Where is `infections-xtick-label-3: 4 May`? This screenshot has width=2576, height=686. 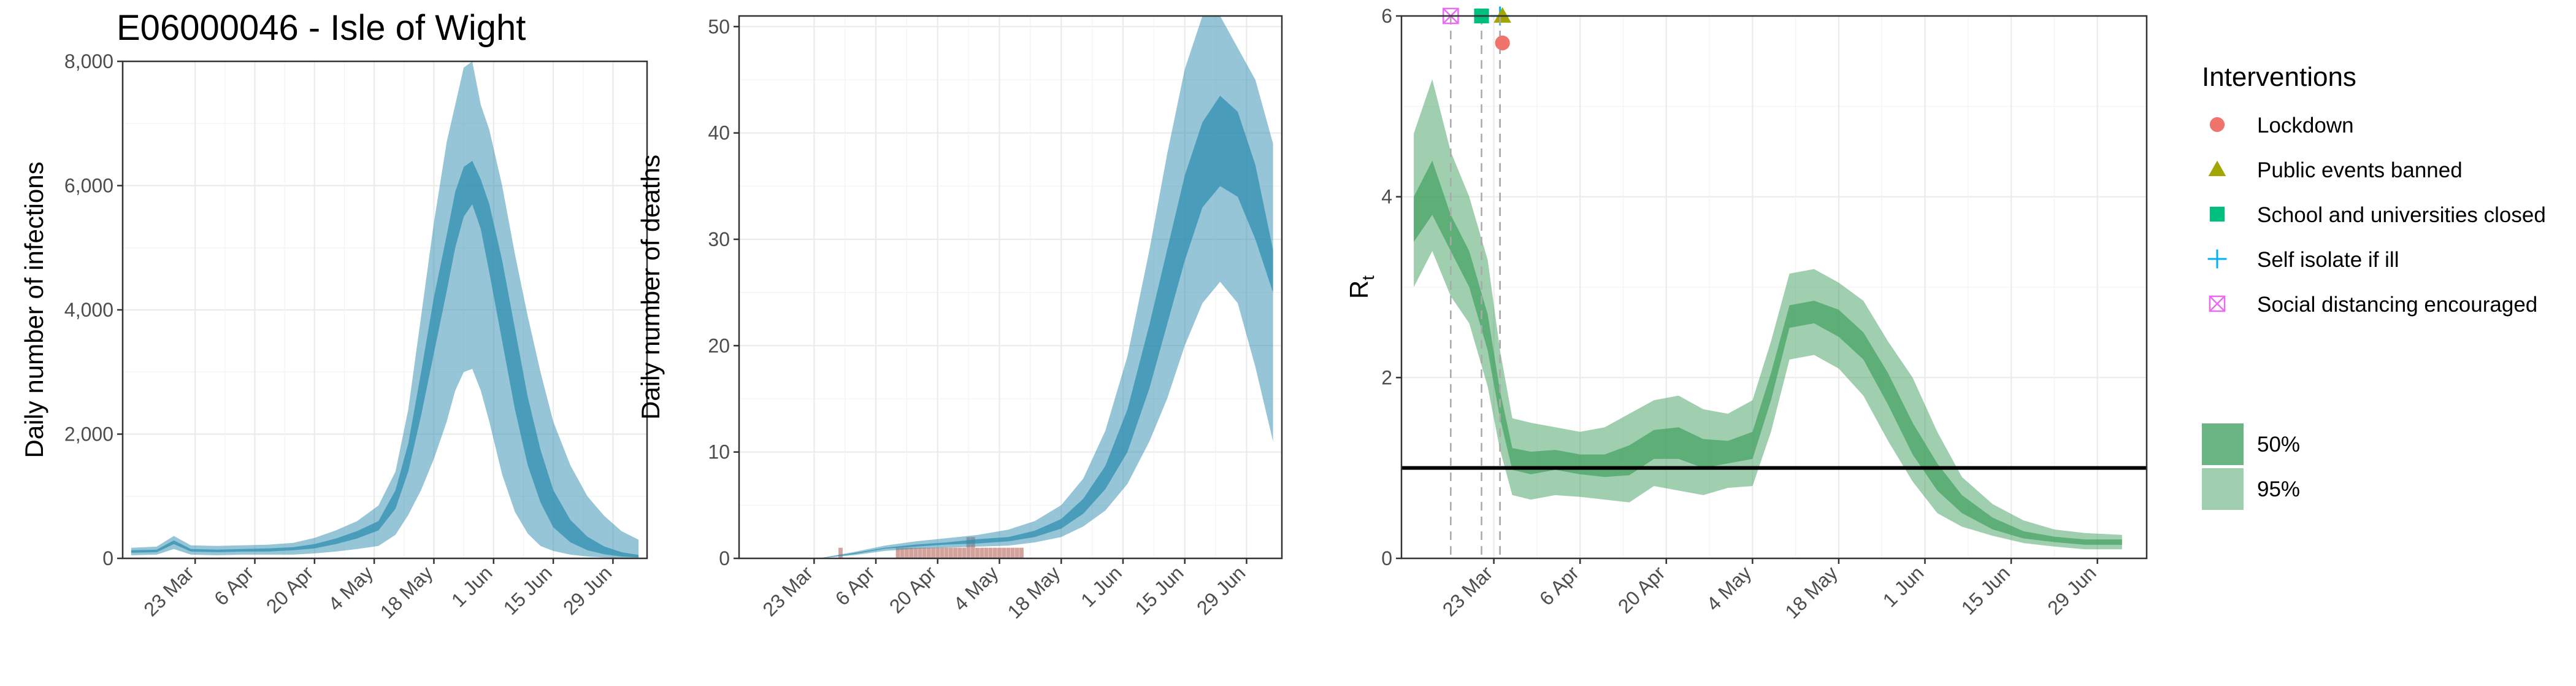 infections-xtick-label-3: 4 May is located at coordinates (350, 588).